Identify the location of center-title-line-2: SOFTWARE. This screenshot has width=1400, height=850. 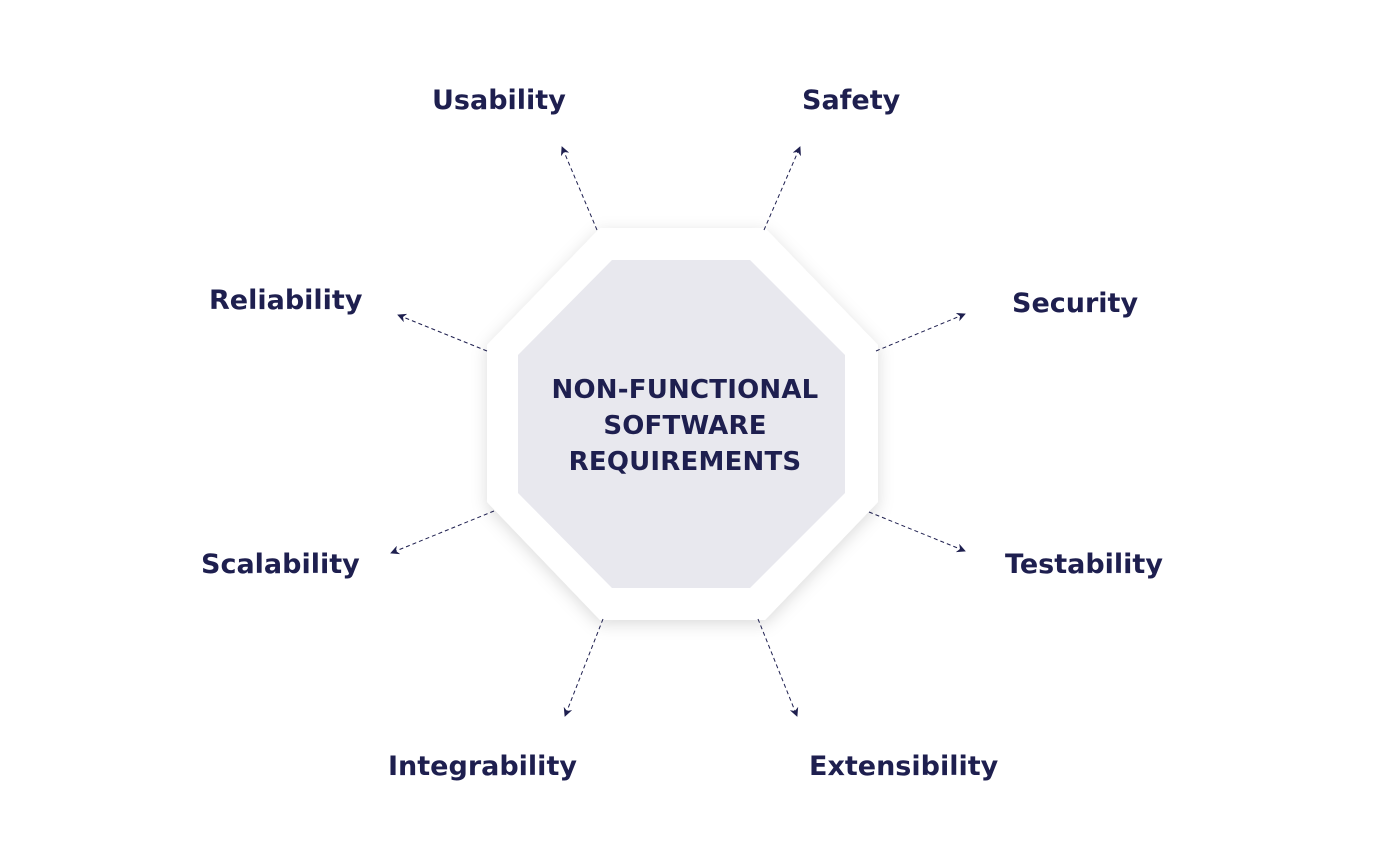
(685, 426).